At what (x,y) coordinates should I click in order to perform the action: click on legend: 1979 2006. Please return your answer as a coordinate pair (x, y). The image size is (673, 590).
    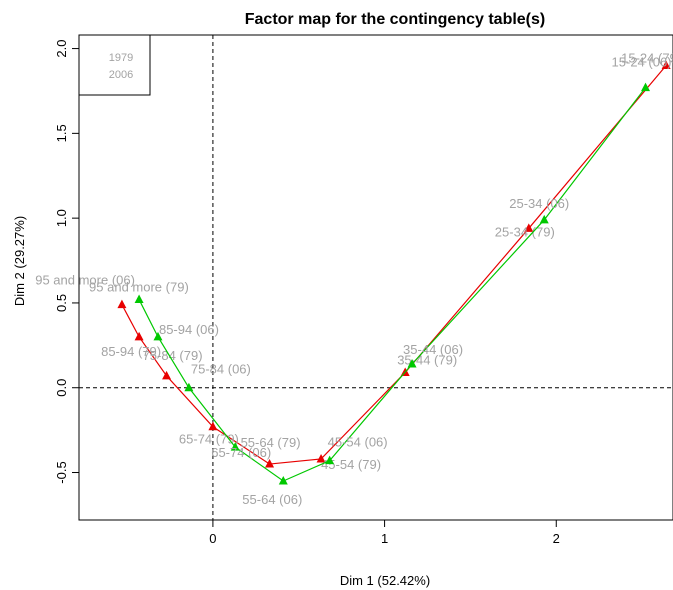
    Looking at the image, I should click on (114, 65).